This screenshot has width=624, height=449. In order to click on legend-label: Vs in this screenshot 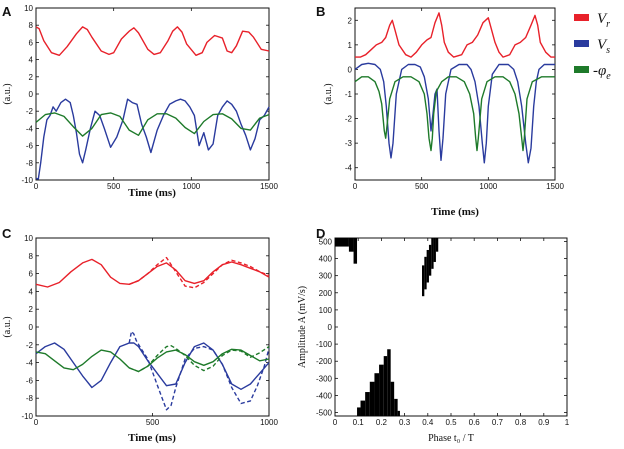, I will do `click(603, 46)`.